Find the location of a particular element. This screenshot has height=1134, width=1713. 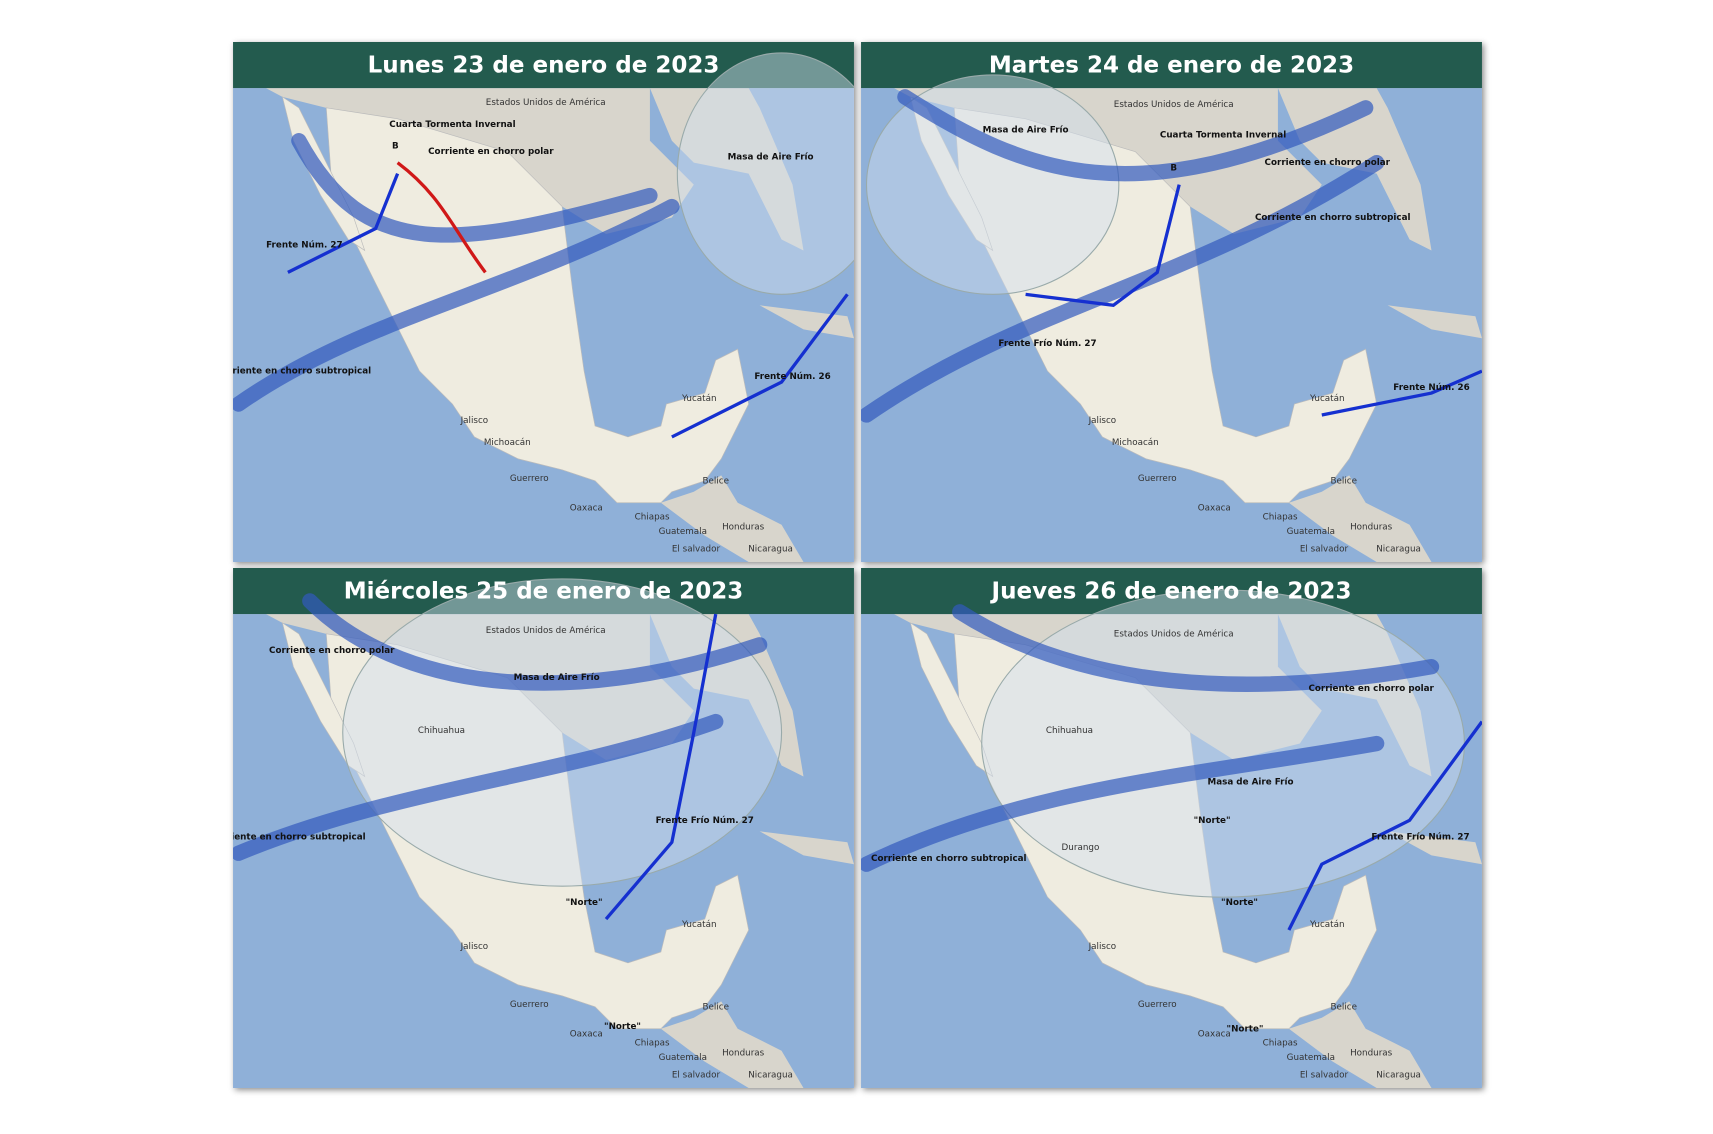

panel-title: Miércoles 25 de enero de 2023 is located at coordinates (544, 592).